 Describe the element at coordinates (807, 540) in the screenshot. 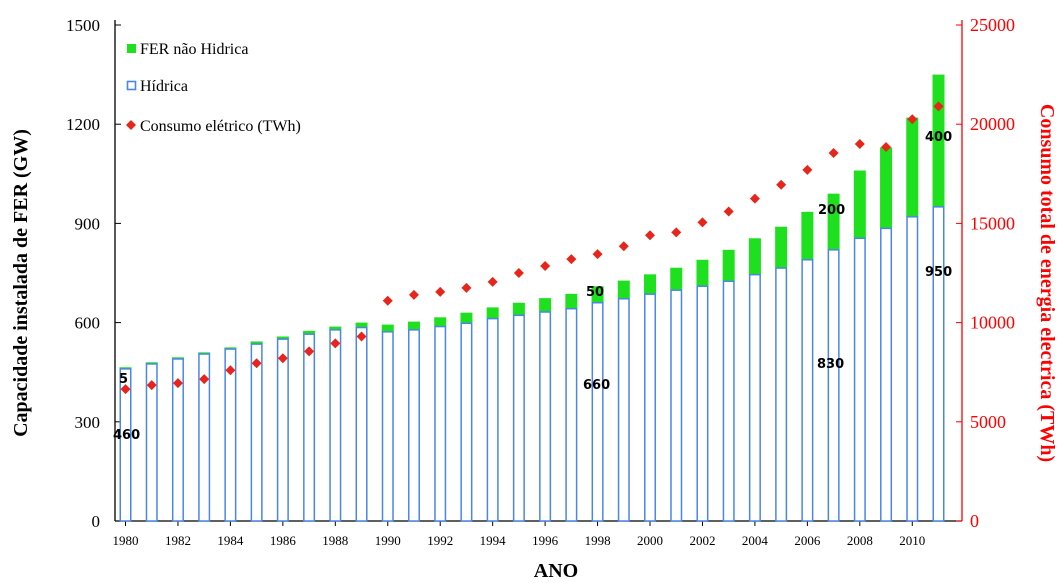

I see `x-tick-label: 2006` at that location.